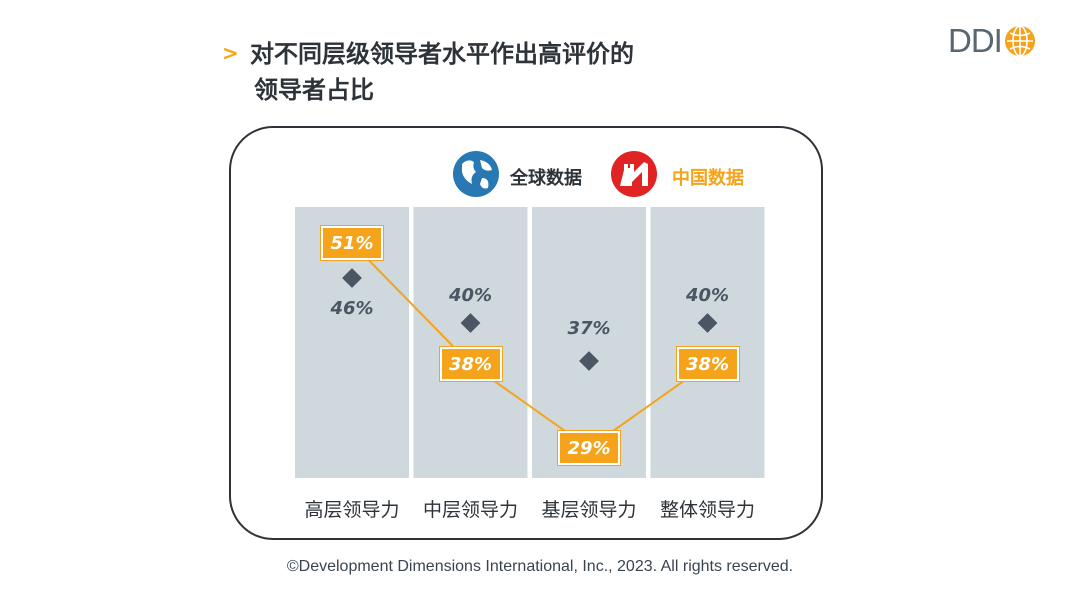  Describe the element at coordinates (589, 328) in the screenshot. I see `global-data-label: 37%` at that location.